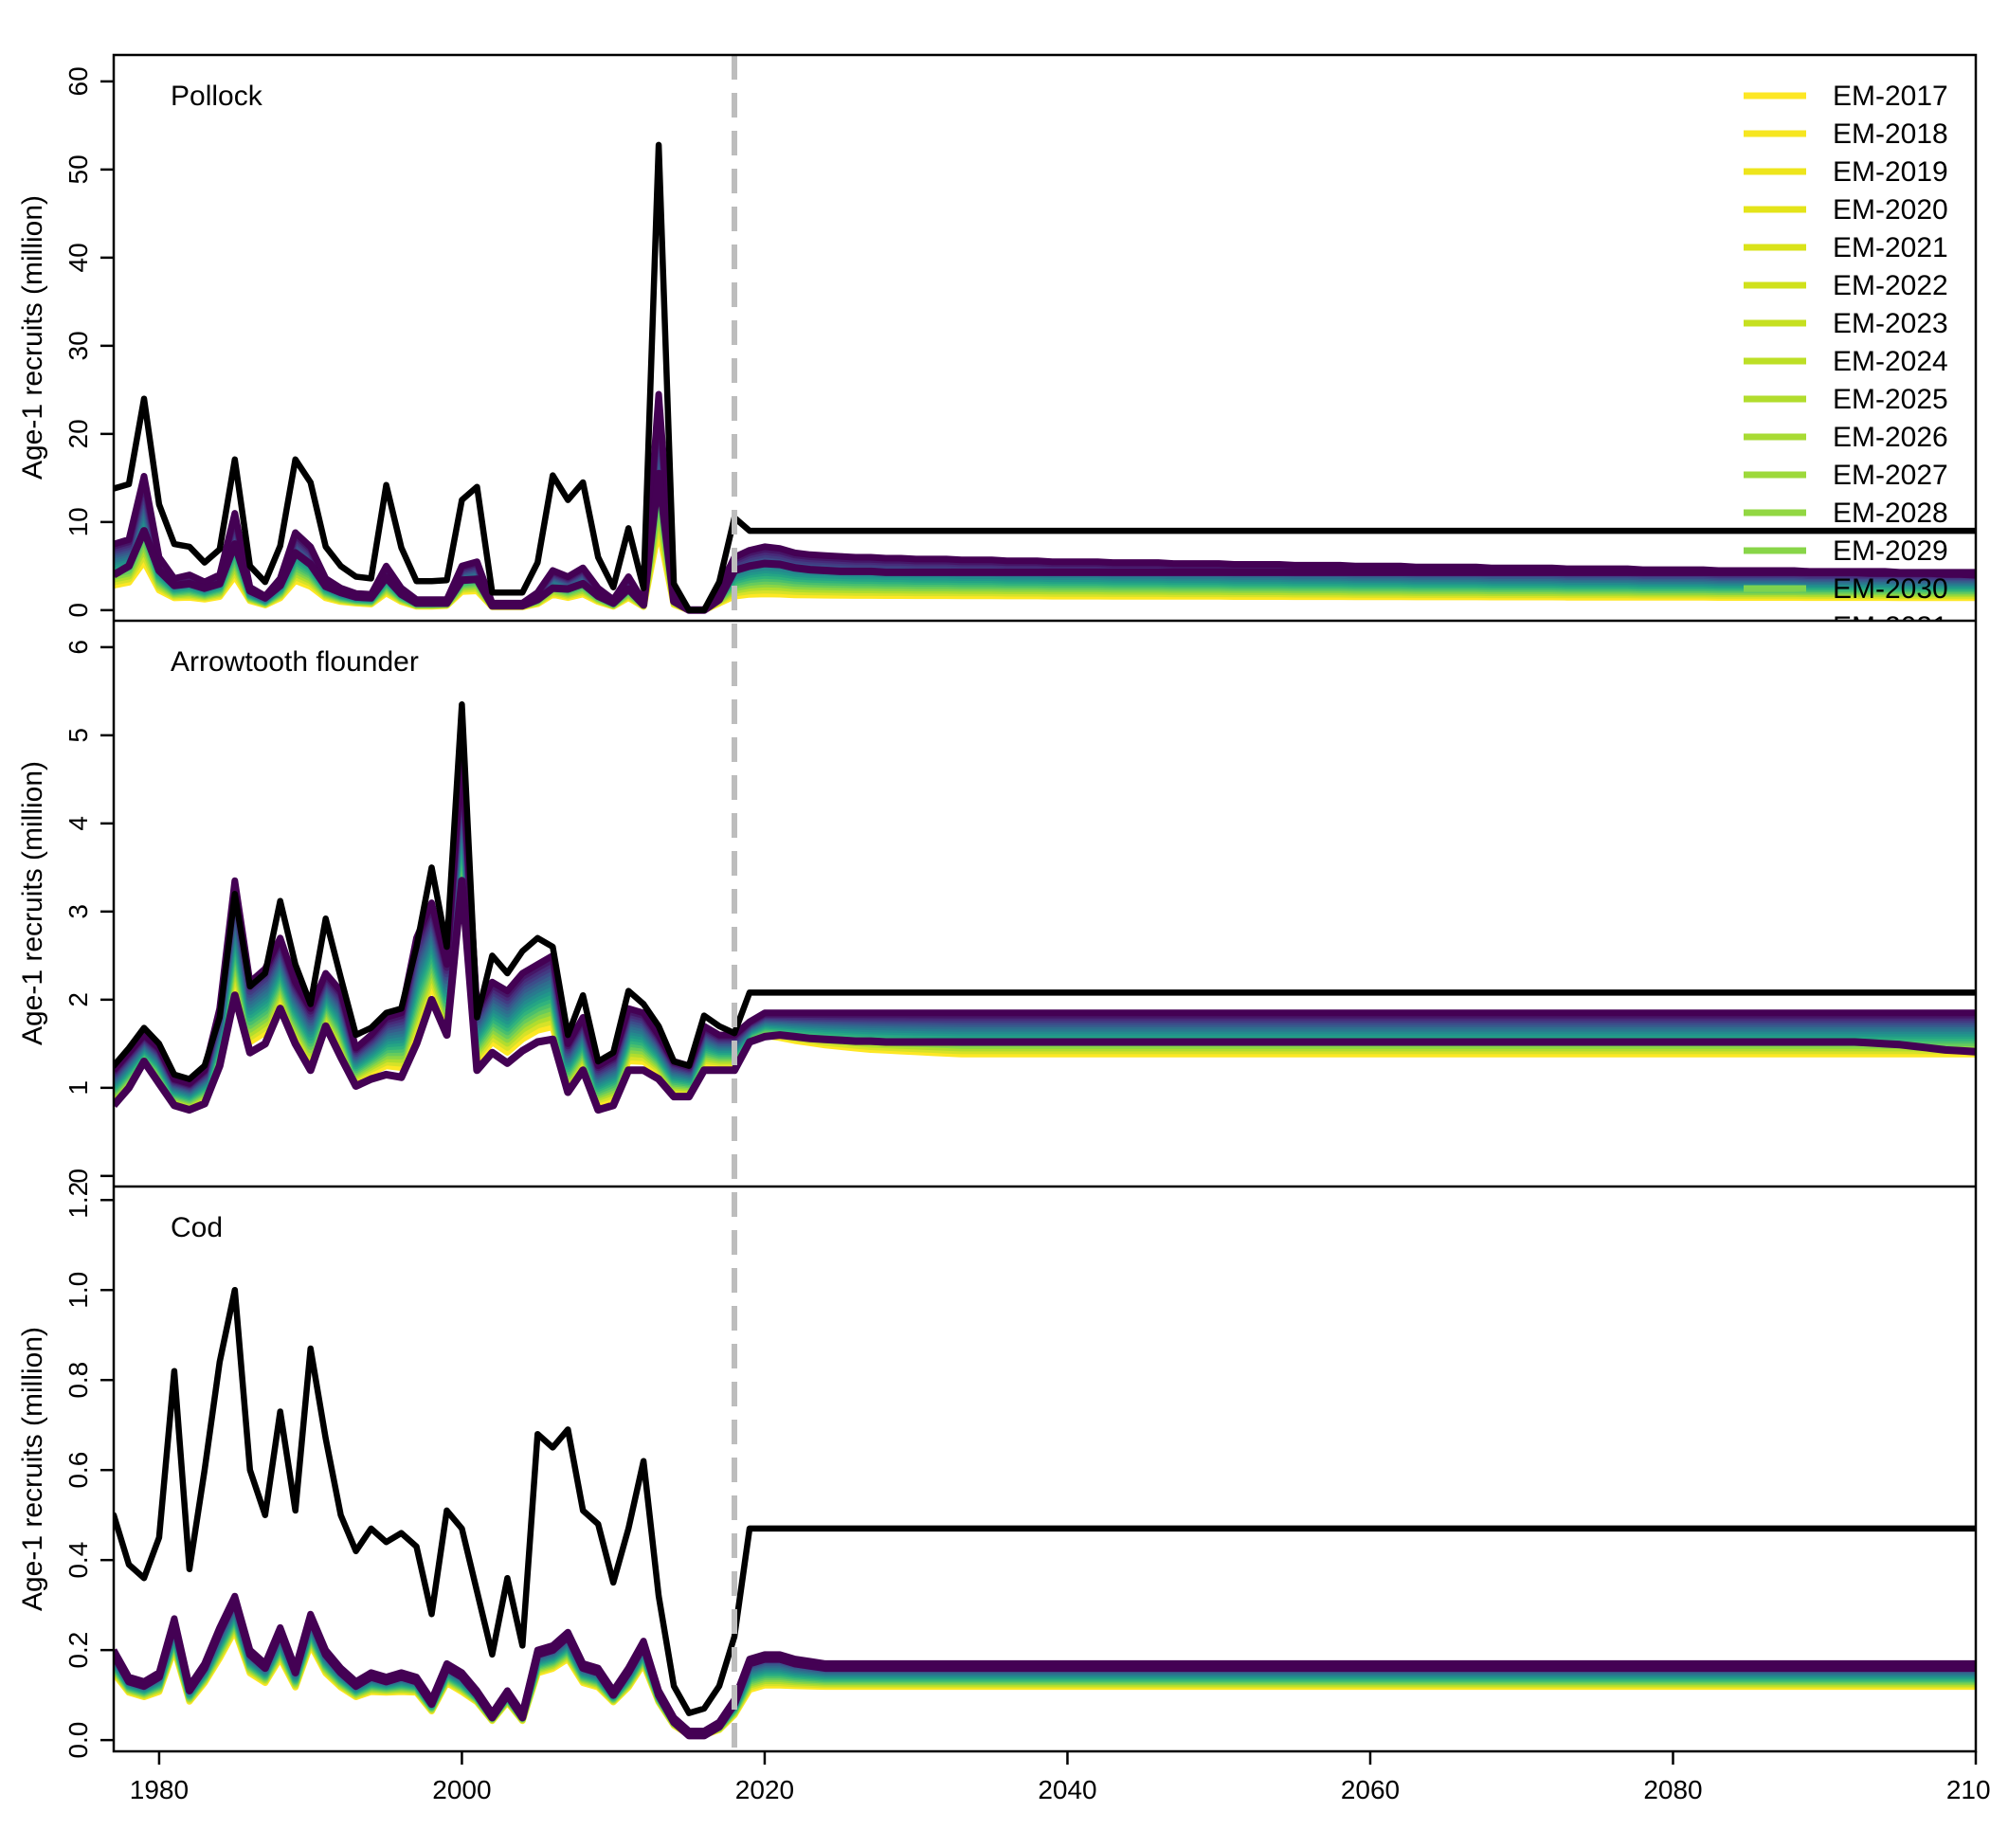 The width and height of the screenshot is (1990, 1848). What do you see at coordinates (1890, 97) in the screenshot?
I see `legend-label: EM-2017` at bounding box center [1890, 97].